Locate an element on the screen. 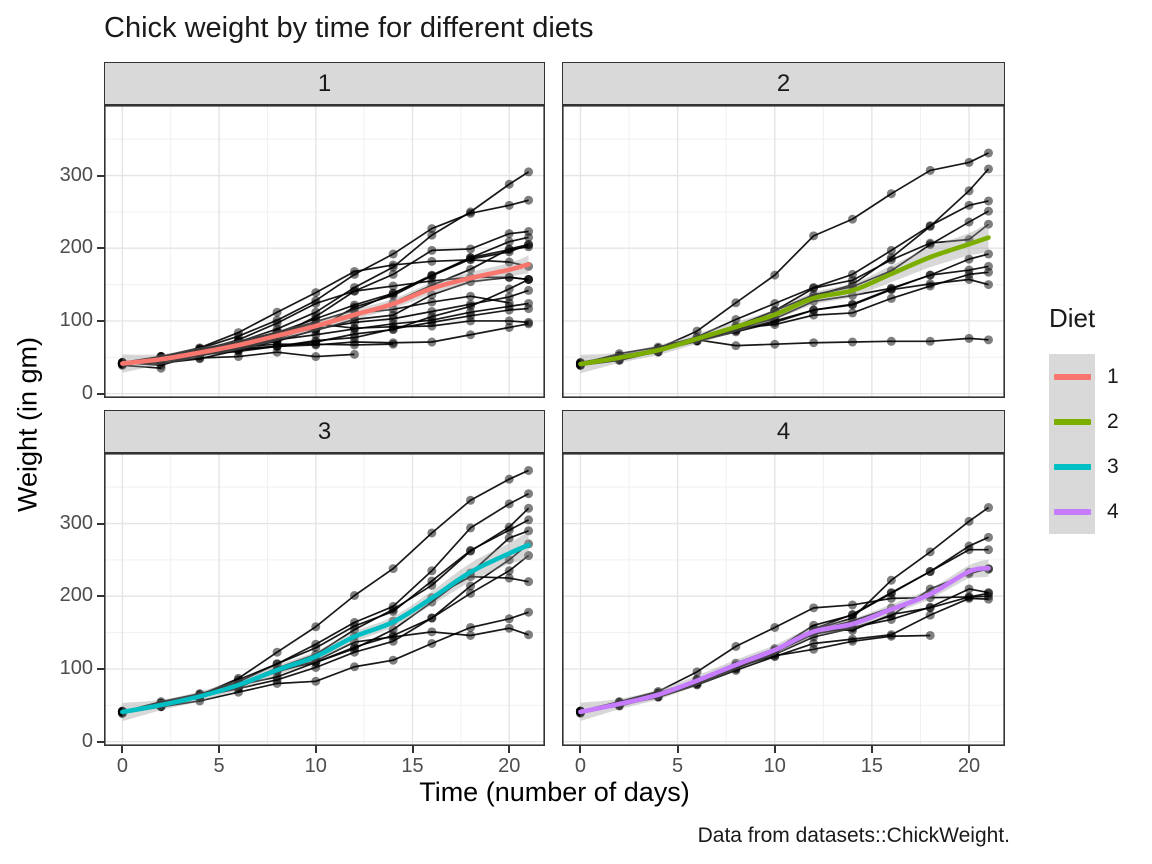 This screenshot has height=864, width=1152. legend-label-diet-4: 4 is located at coordinates (1113, 511).